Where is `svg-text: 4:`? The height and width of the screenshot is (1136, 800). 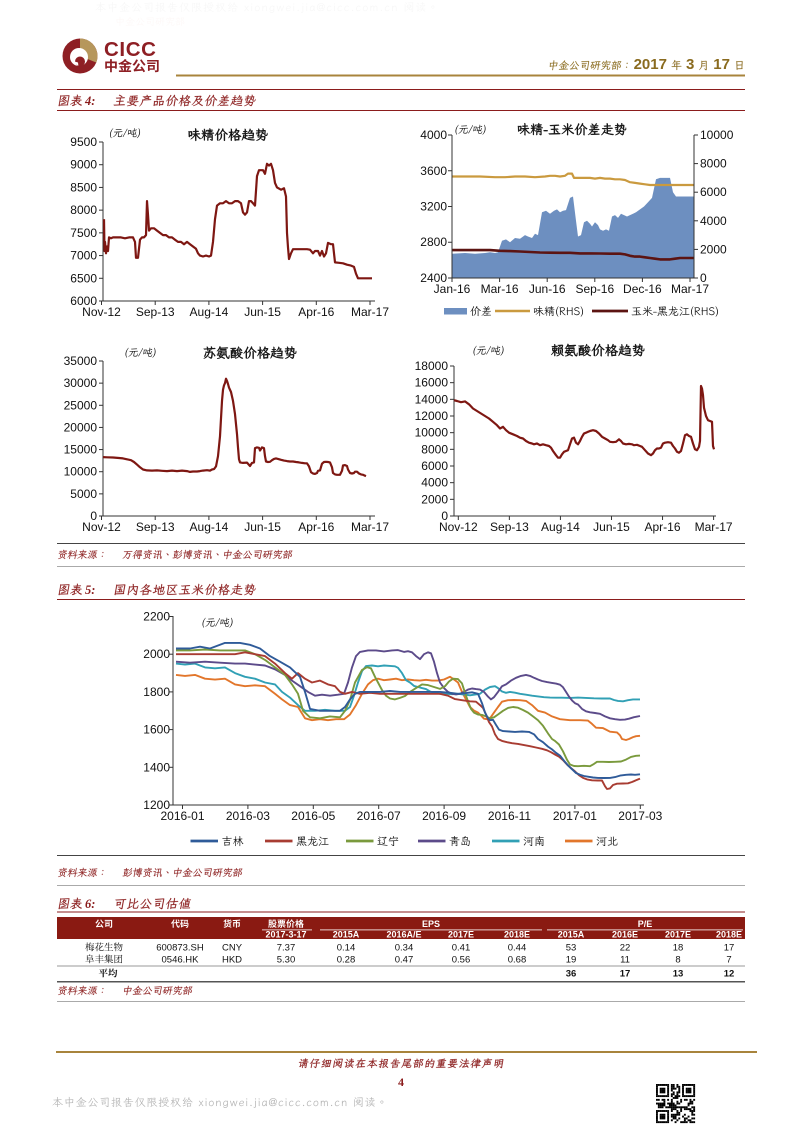 svg-text: 4: is located at coordinates (89, 101).